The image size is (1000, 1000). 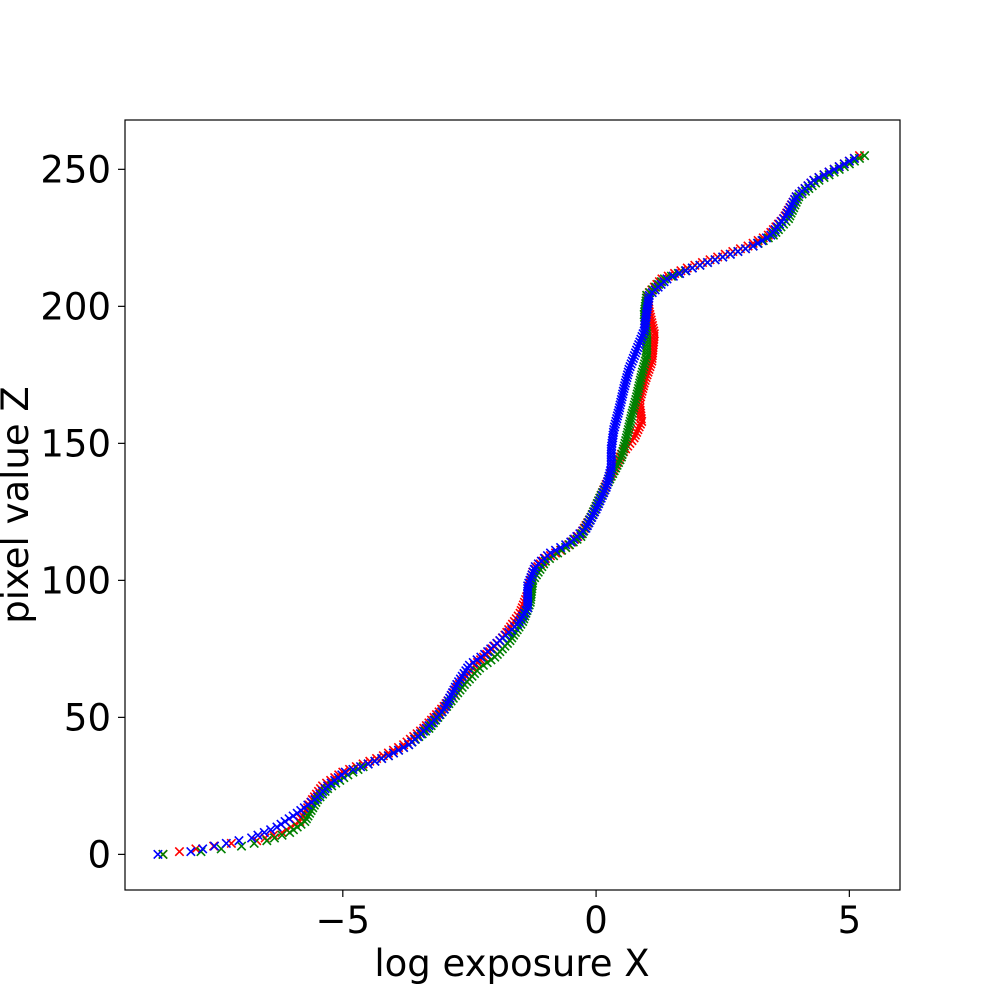 I want to click on y-tick-label: 100, so click(x=75, y=580).